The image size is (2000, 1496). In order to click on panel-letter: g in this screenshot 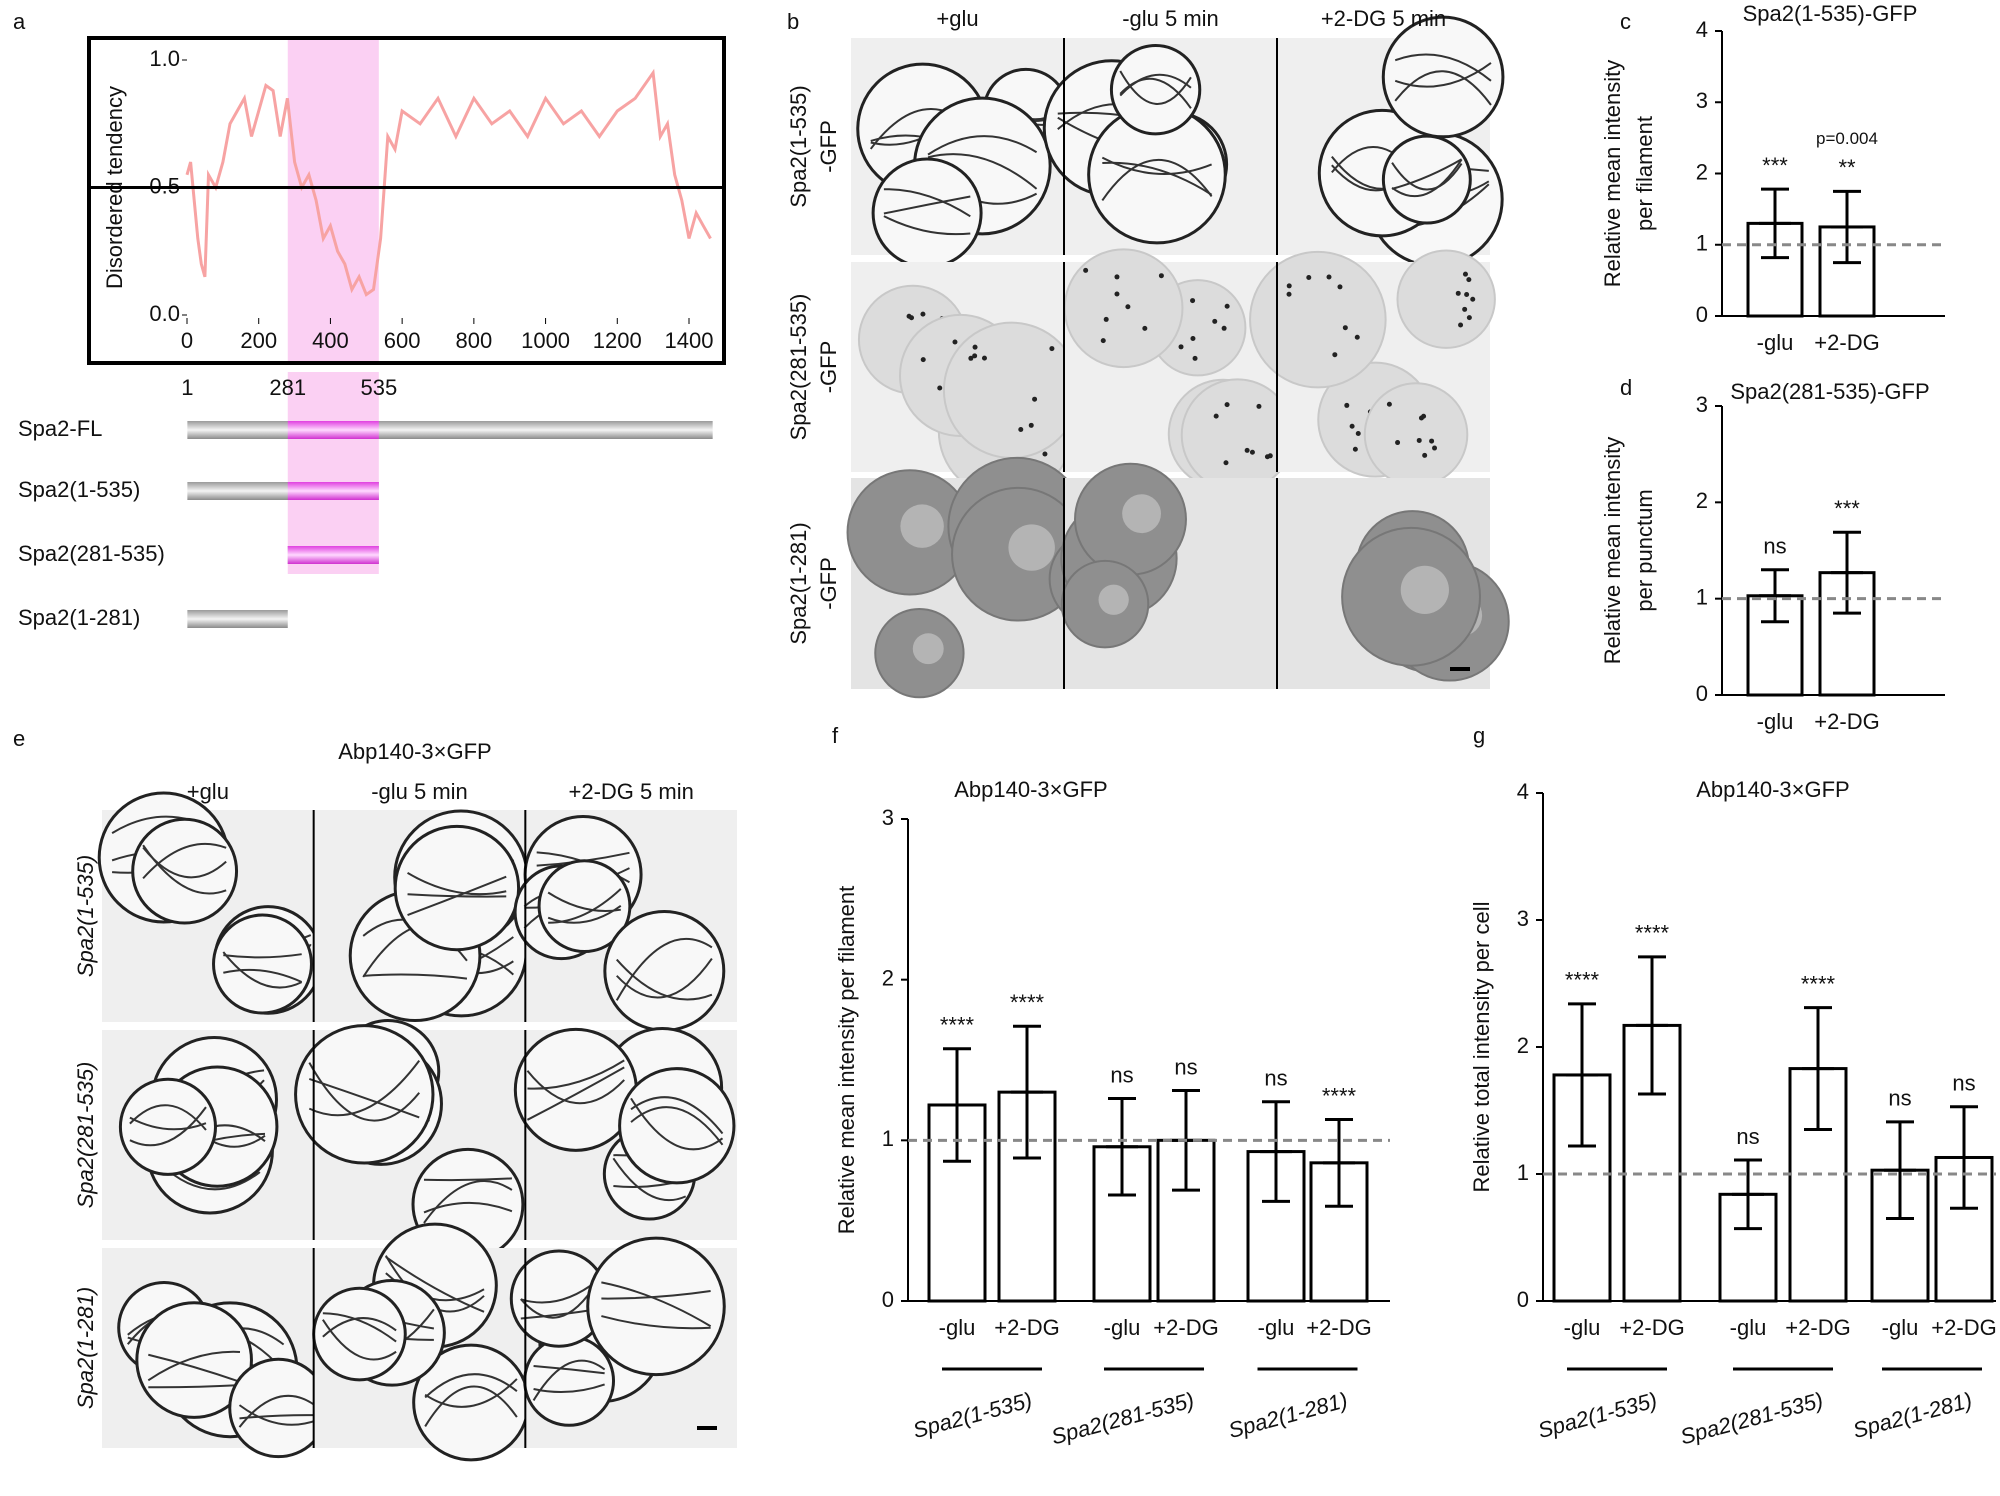, I will do `click(1479, 735)`.